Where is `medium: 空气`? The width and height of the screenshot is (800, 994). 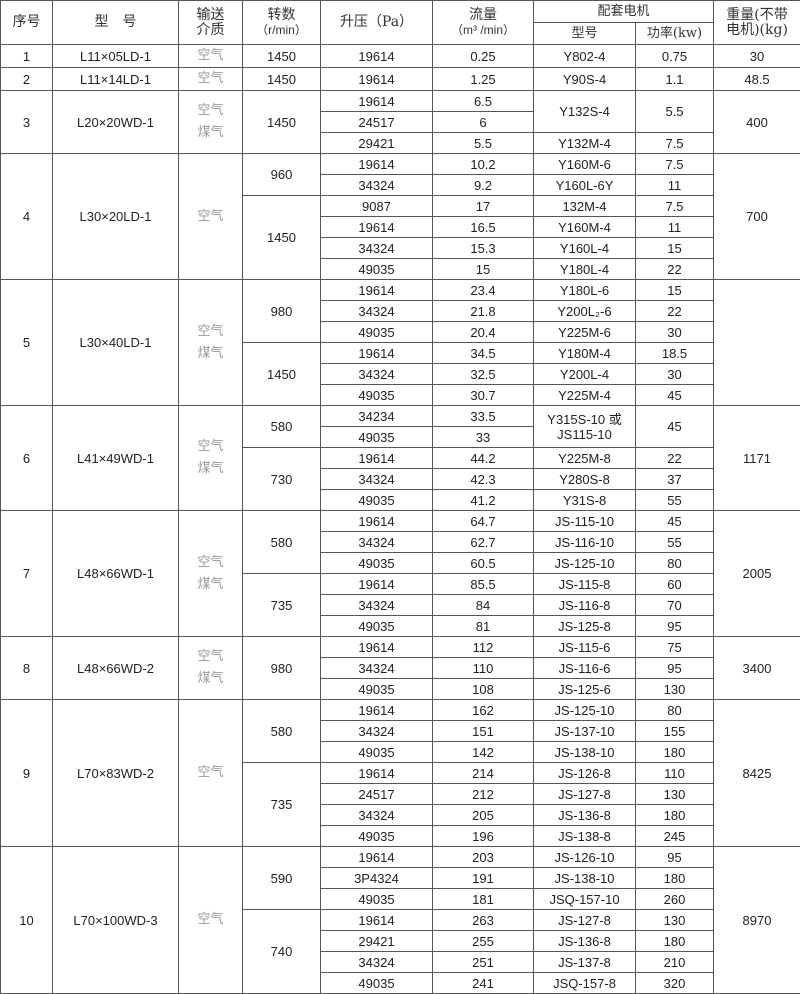 medium: 空气 is located at coordinates (211, 79).